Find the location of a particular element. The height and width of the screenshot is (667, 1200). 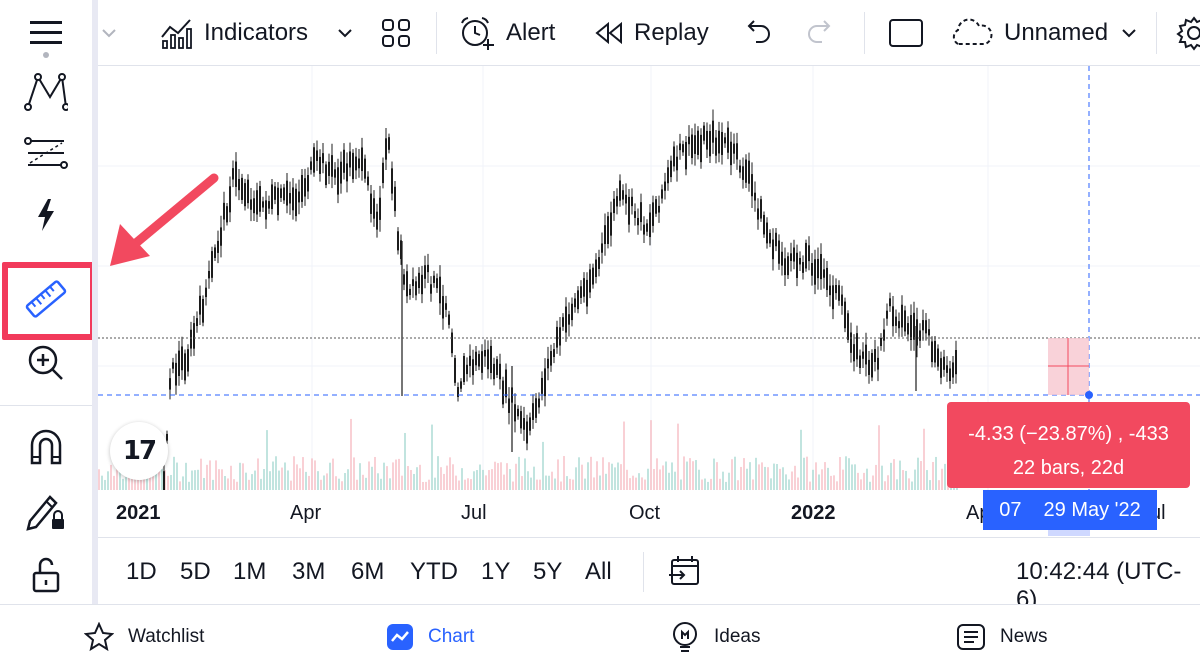

nav-chart: Chart is located at coordinates (430, 636).